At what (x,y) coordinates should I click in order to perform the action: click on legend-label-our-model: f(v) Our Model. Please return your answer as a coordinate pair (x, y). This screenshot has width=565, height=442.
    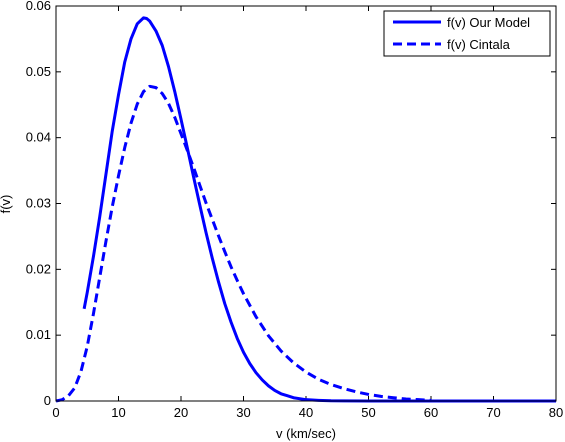
    Looking at the image, I should click on (488, 22).